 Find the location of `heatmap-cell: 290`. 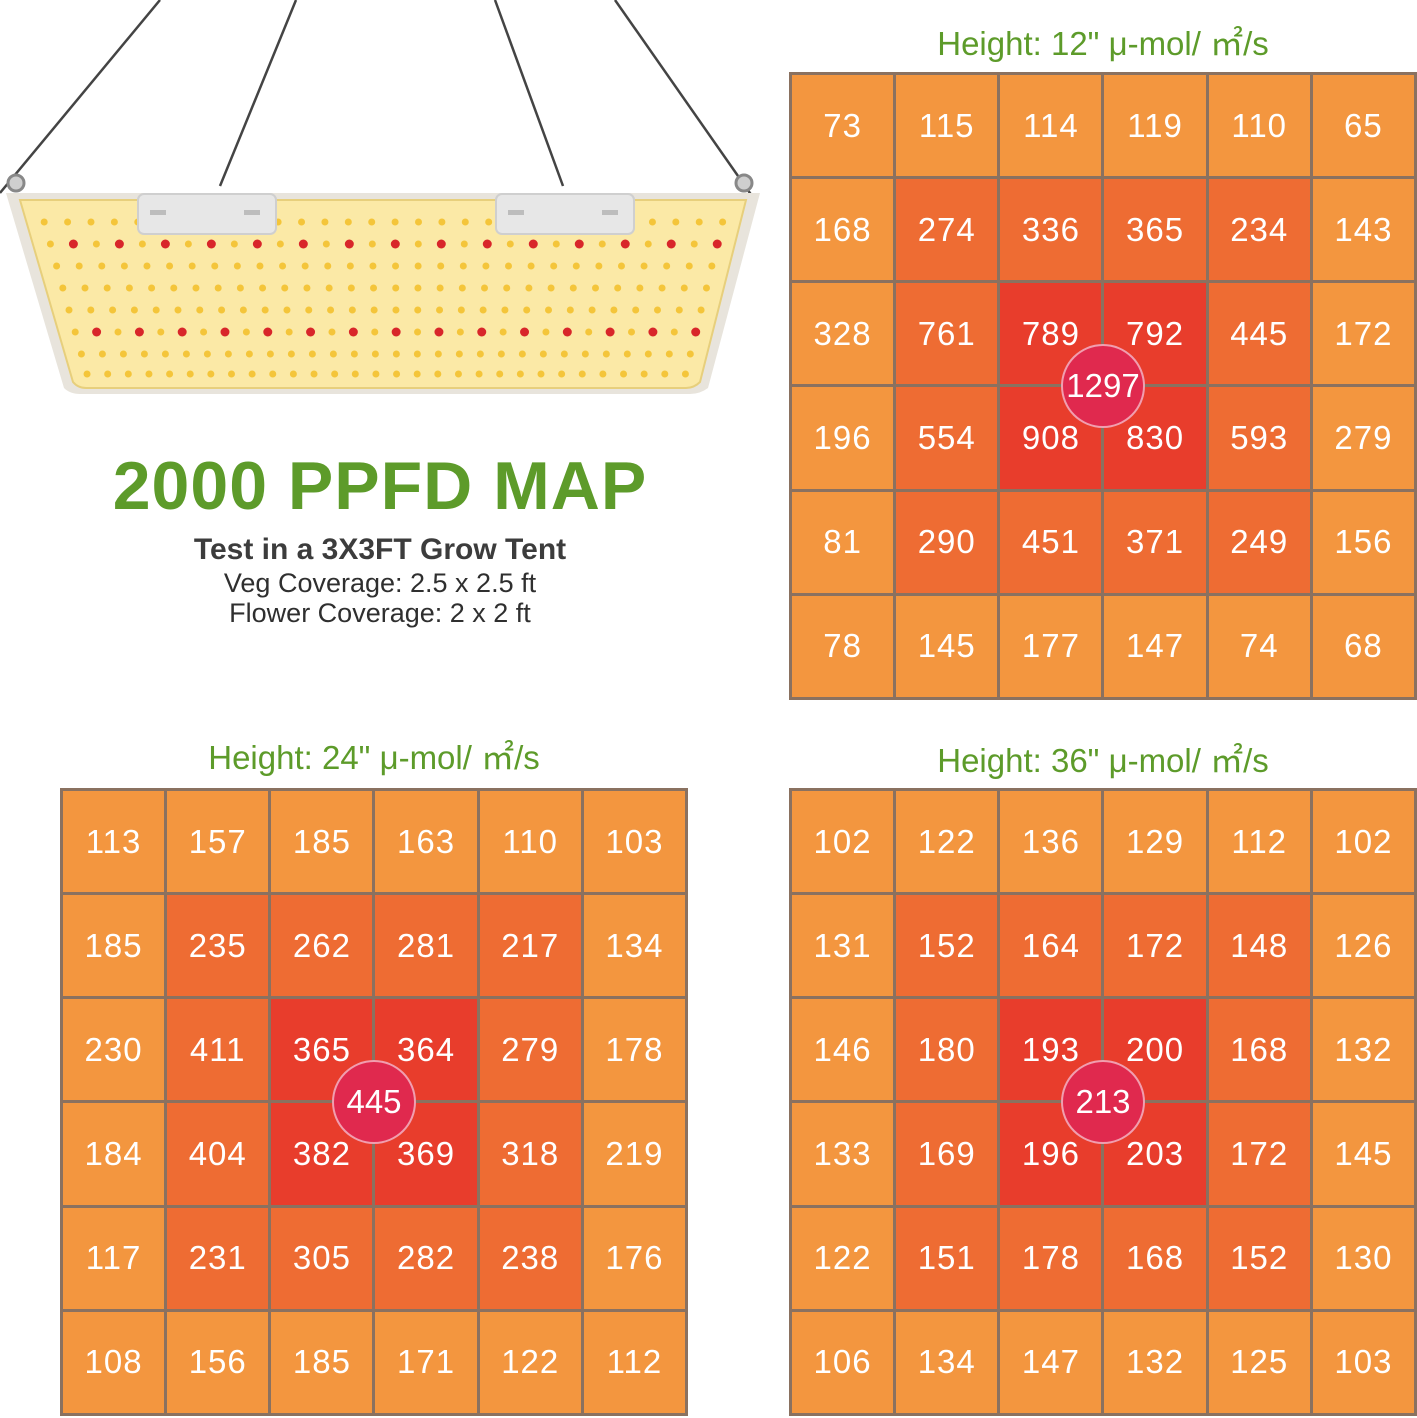

heatmap-cell: 290 is located at coordinates (947, 542).